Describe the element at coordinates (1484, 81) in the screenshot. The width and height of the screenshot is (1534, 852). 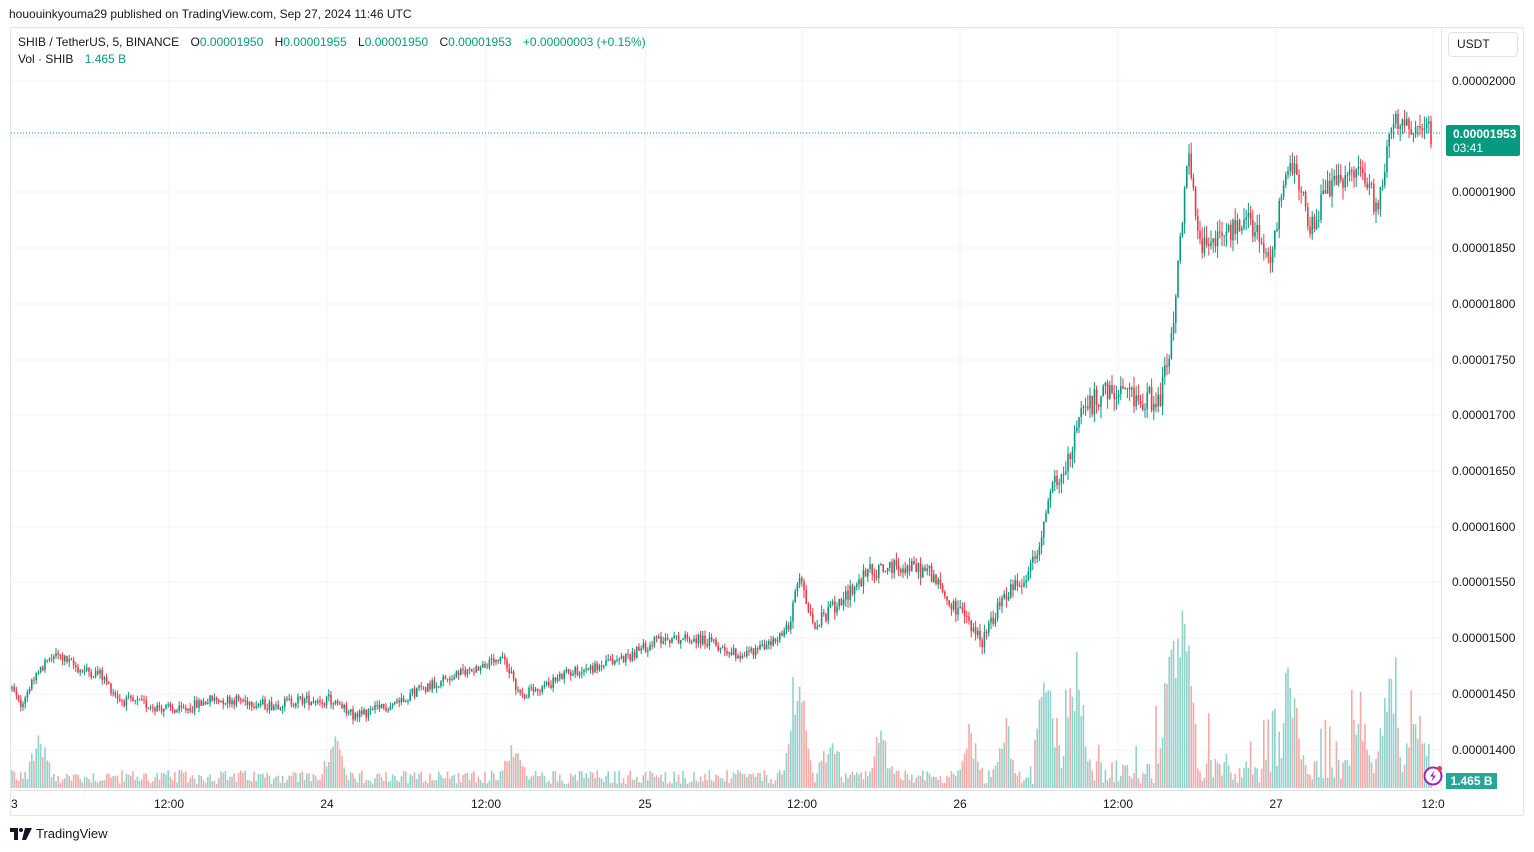
I see `price-tick: 0.00002000` at that location.